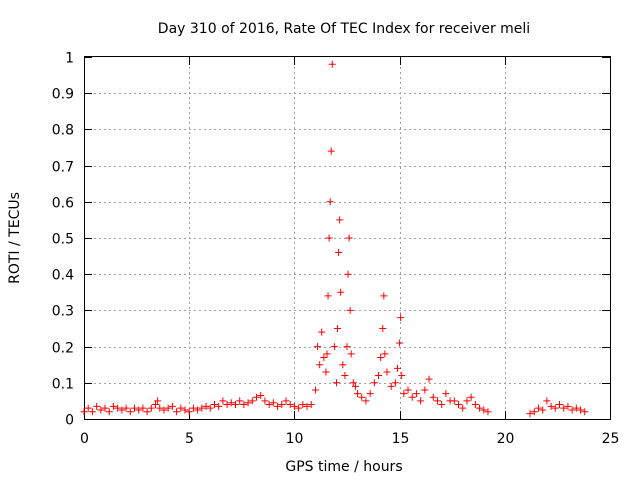 The image size is (640, 480). I want to click on x-tick-label: 0, so click(84, 439).